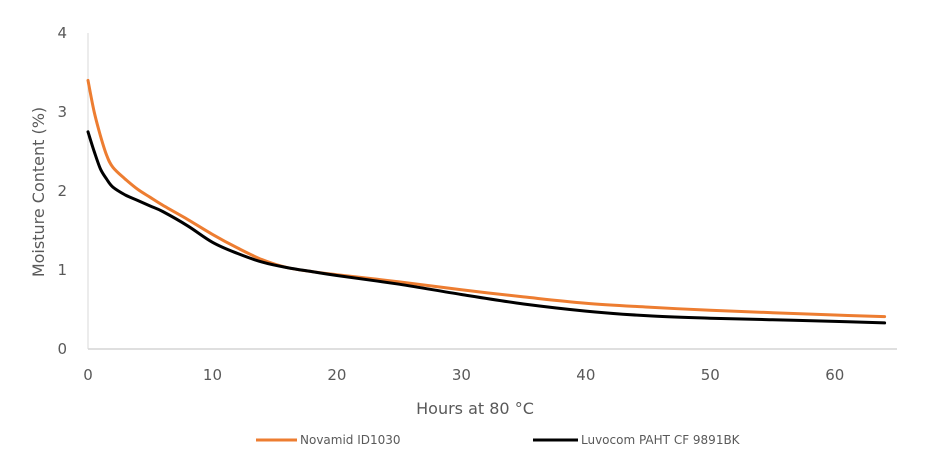 Image resolution: width=950 pixels, height=472 pixels. Describe the element at coordinates (62, 191) in the screenshot. I see `y-tick-label: 2` at that location.